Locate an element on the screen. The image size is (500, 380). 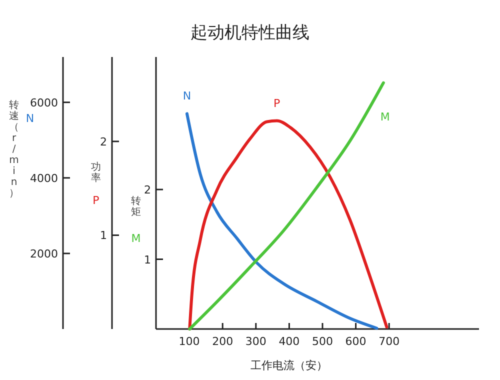
x-tick-label: 700 is located at coordinates (389, 341).